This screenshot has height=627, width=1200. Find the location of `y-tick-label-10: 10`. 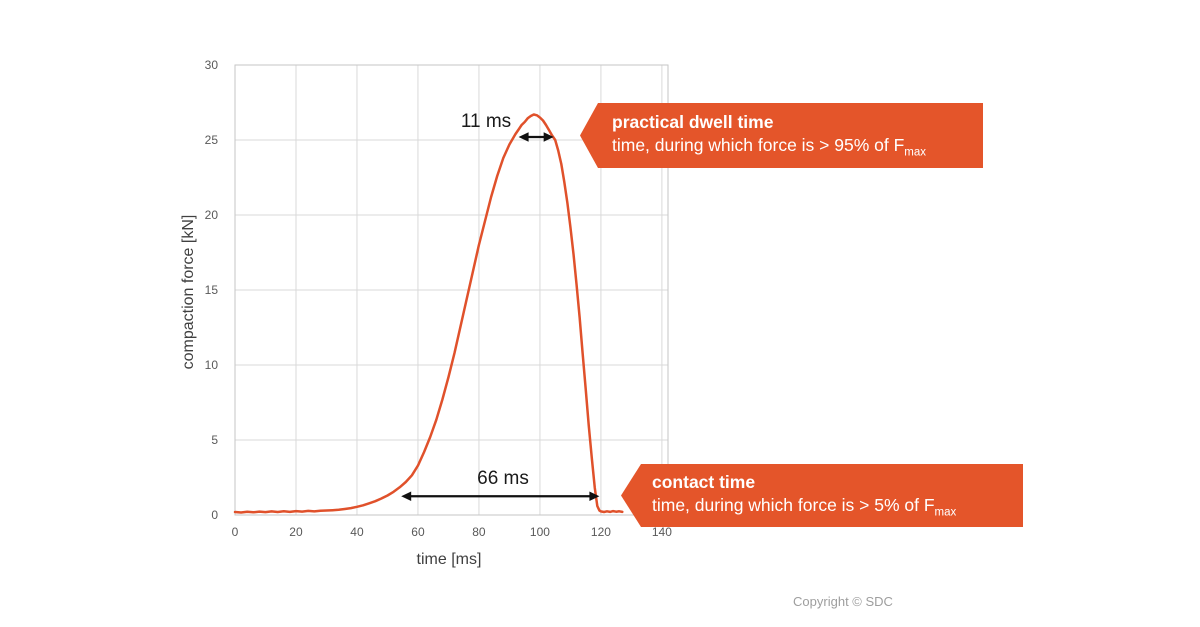

y-tick-label-10: 10 is located at coordinates (211, 365).